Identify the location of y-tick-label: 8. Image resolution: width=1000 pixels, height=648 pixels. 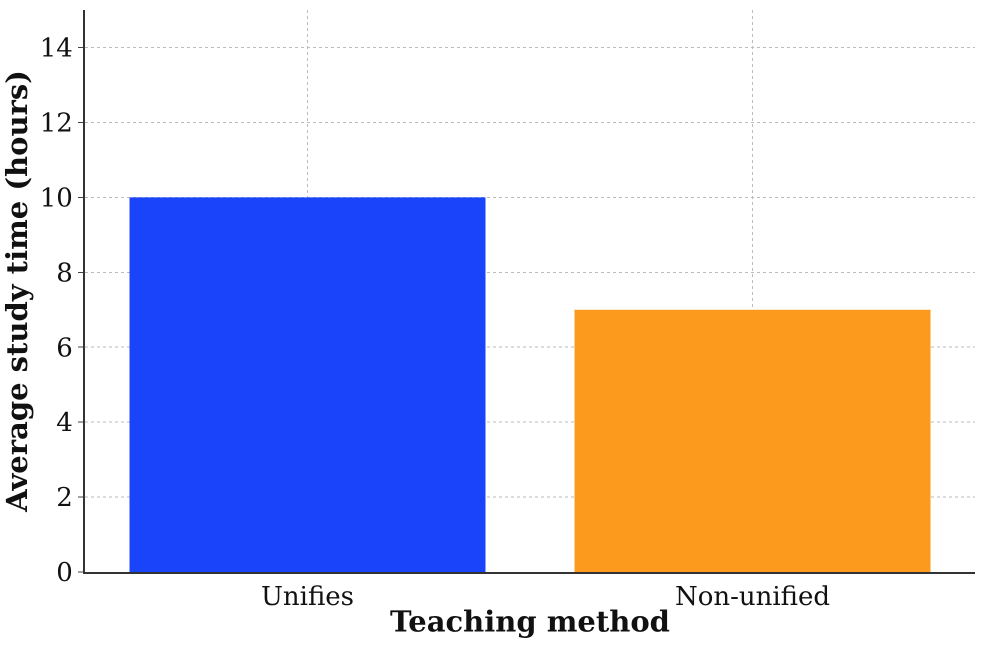
(64, 273).